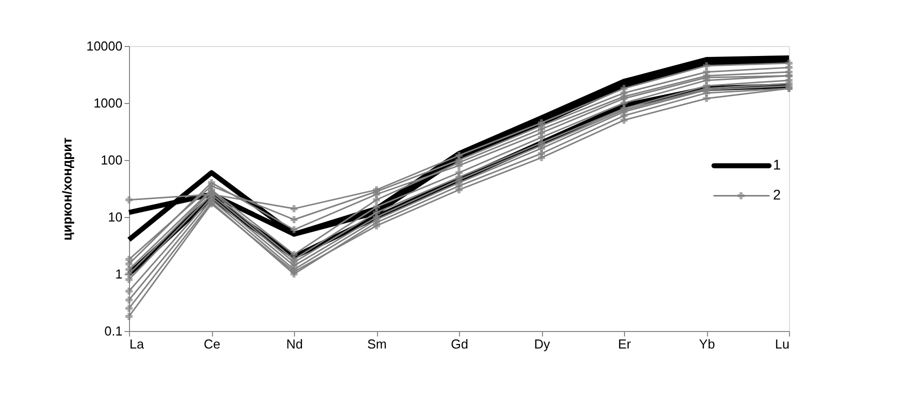 The image size is (917, 417). What do you see at coordinates (777, 164) in the screenshot?
I see `legend-label: 1` at bounding box center [777, 164].